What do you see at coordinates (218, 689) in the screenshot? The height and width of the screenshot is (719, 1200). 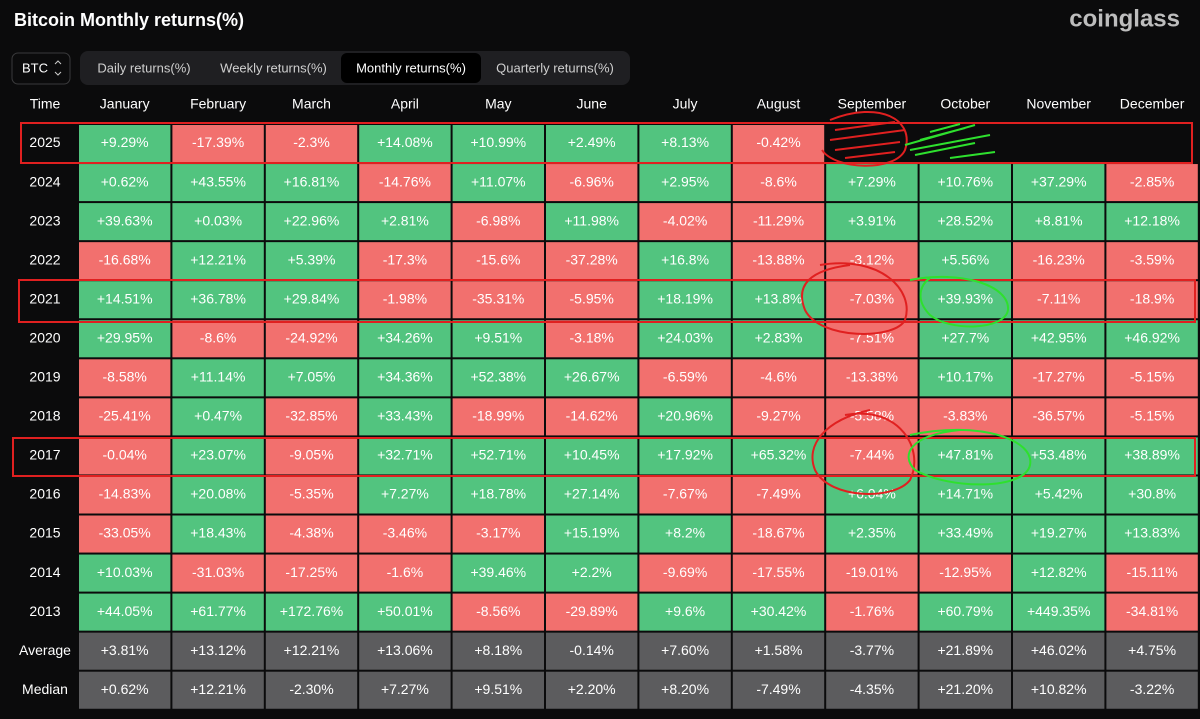 I see `cell: +12.21%` at bounding box center [218, 689].